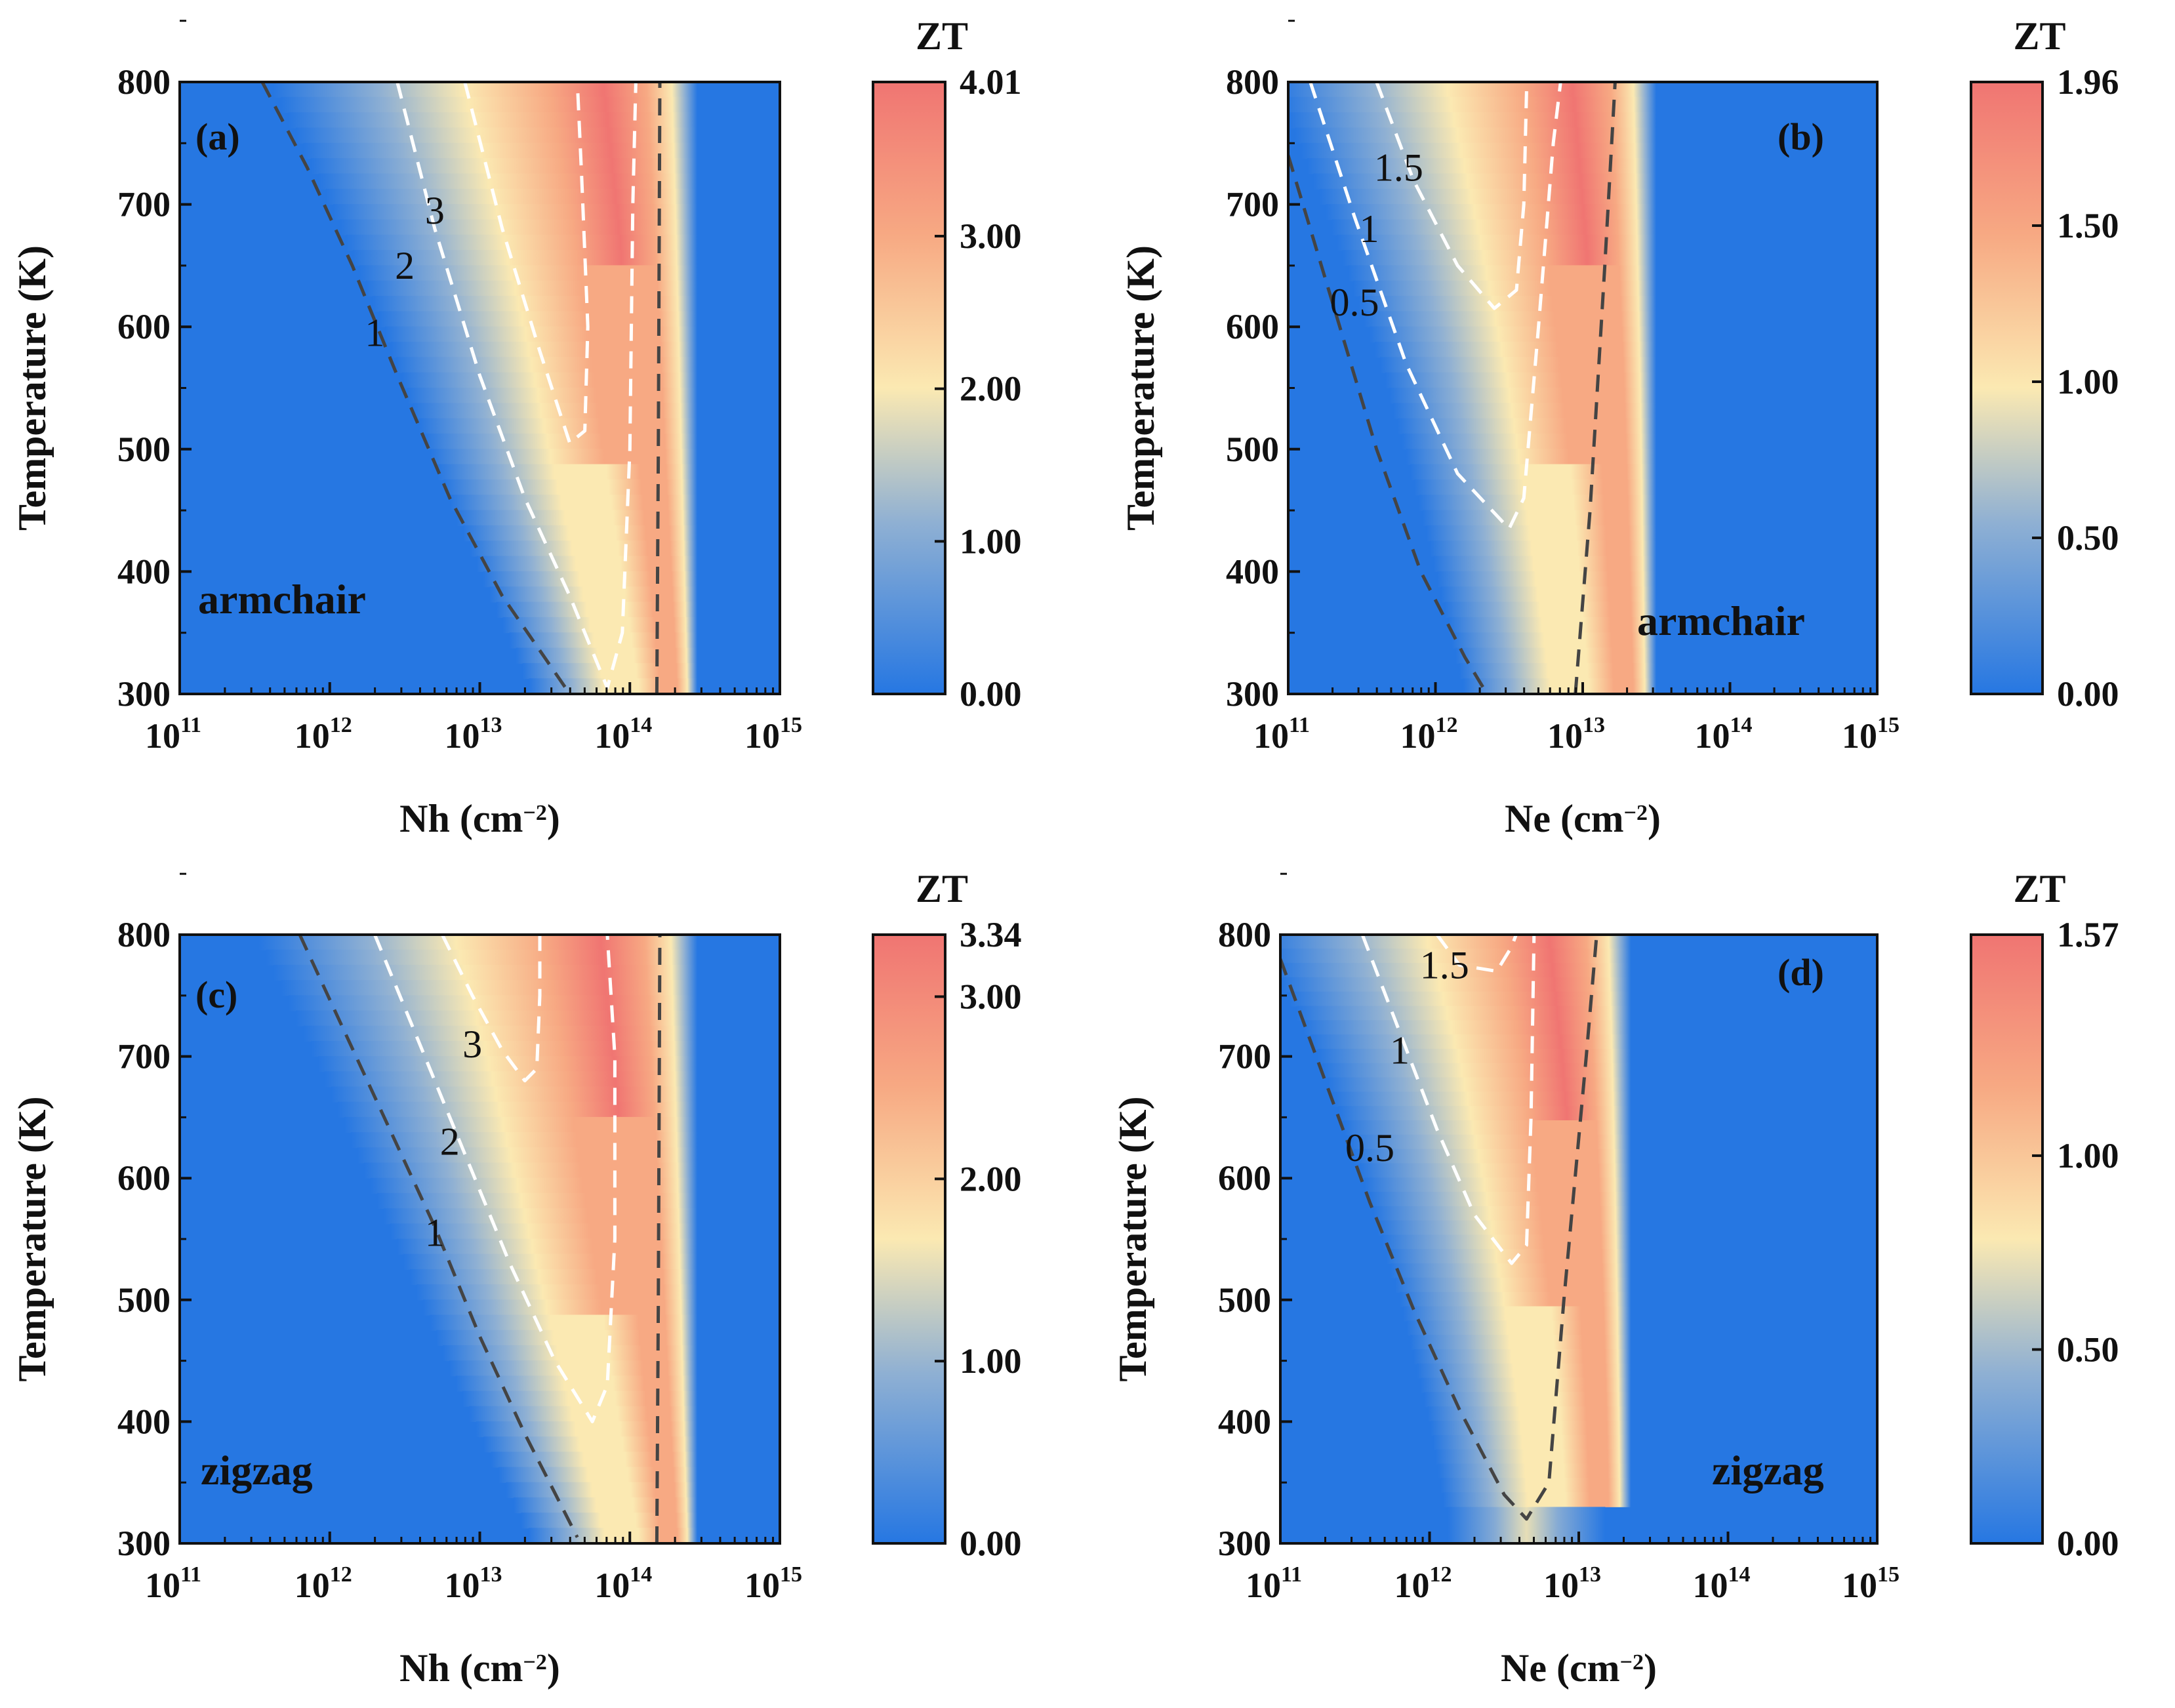 The image size is (2175, 1708). I want to click on x-tick-labels-b: 1011 1012 1013 1014 1015, so click(1577, 734).